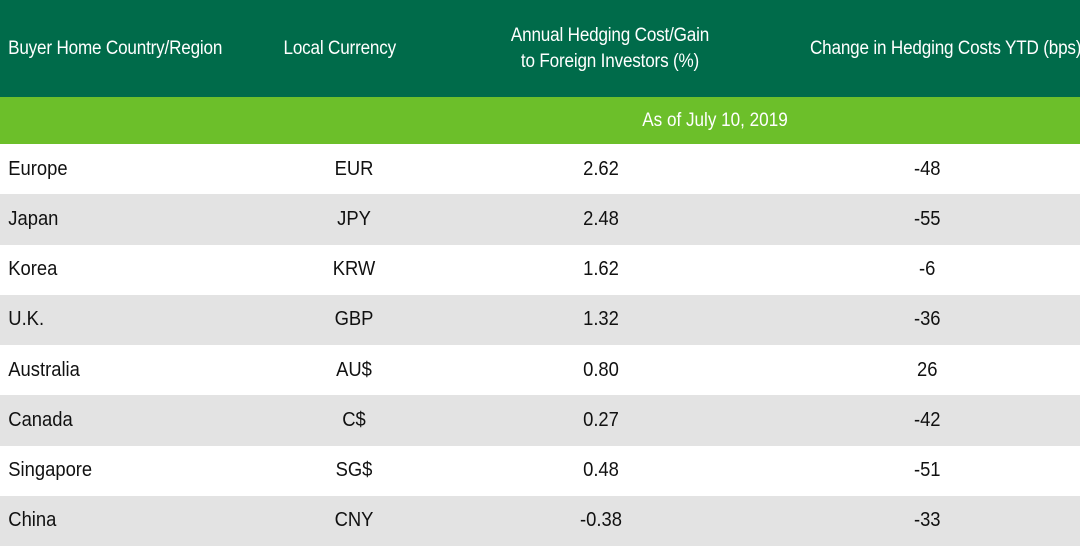 Image resolution: width=1080 pixels, height=547 pixels. I want to click on table-row: China CNY -0.38 -33, so click(540, 520).